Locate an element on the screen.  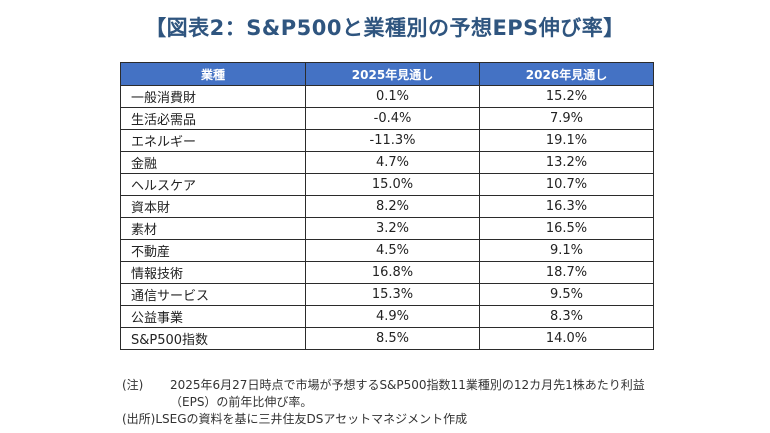
value-2026-cell: 9.1% is located at coordinates (566, 250).